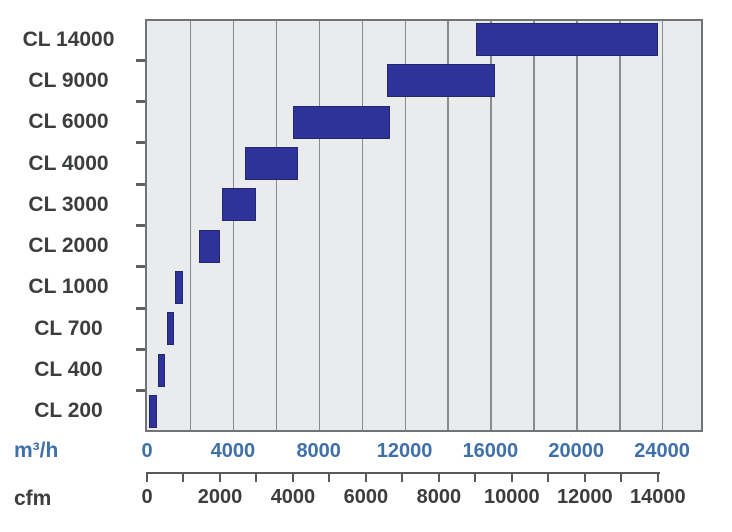  Describe the element at coordinates (68, 122) in the screenshot. I see `y-axis-category-label: CL 6000` at that location.